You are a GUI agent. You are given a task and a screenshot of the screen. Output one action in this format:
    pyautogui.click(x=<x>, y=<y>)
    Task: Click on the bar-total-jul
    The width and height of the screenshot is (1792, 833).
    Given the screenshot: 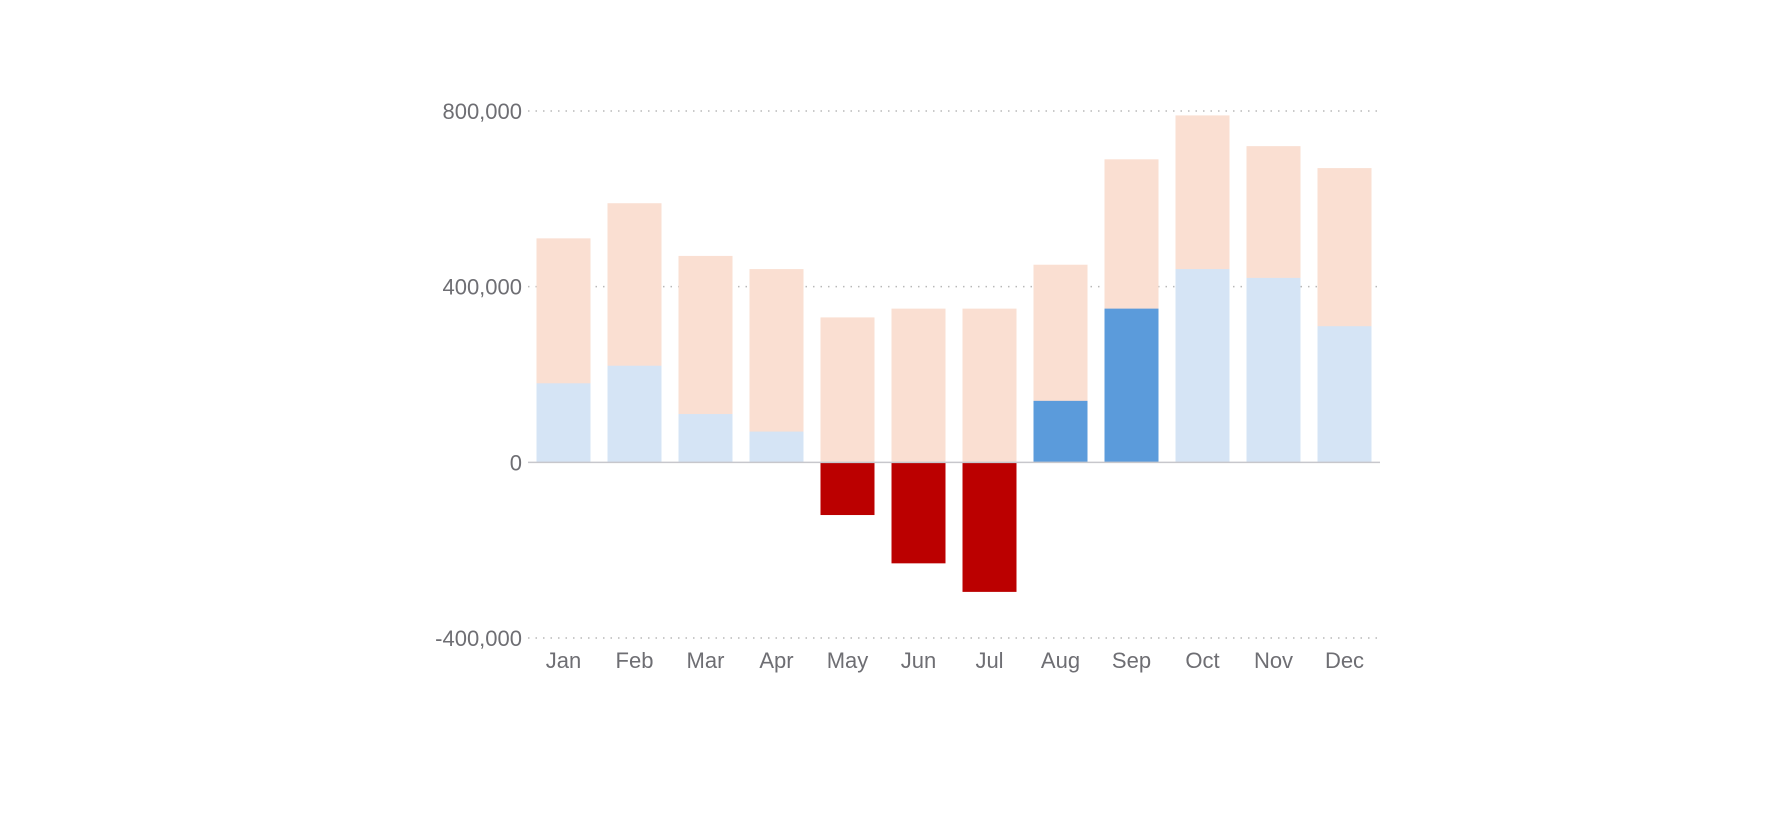 What is the action you would take?
    pyautogui.click(x=989, y=385)
    